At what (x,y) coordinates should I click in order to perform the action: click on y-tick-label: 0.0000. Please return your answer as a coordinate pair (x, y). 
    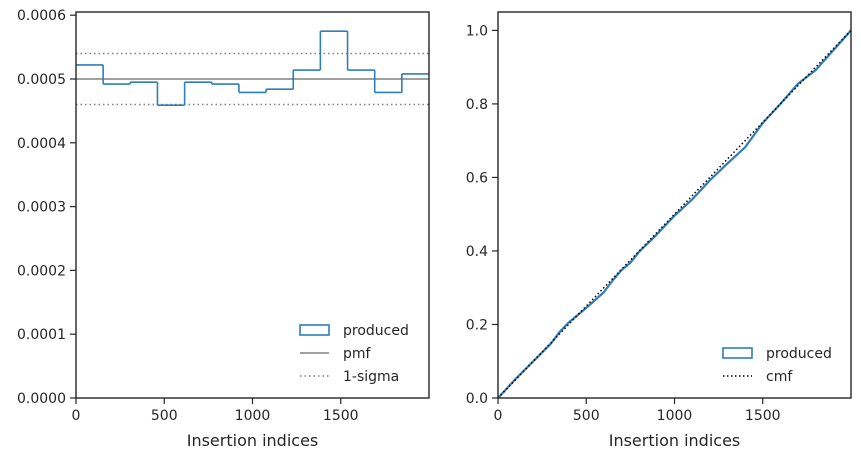
    Looking at the image, I should click on (41, 399).